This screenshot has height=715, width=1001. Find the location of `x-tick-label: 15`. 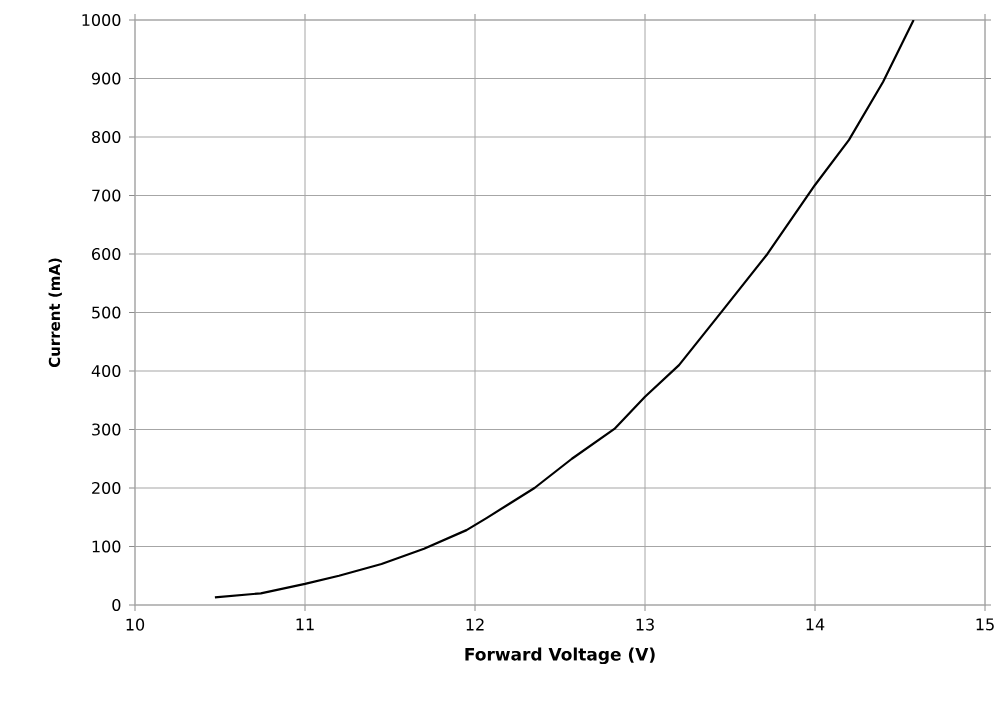

x-tick-label: 15 is located at coordinates (985, 624).